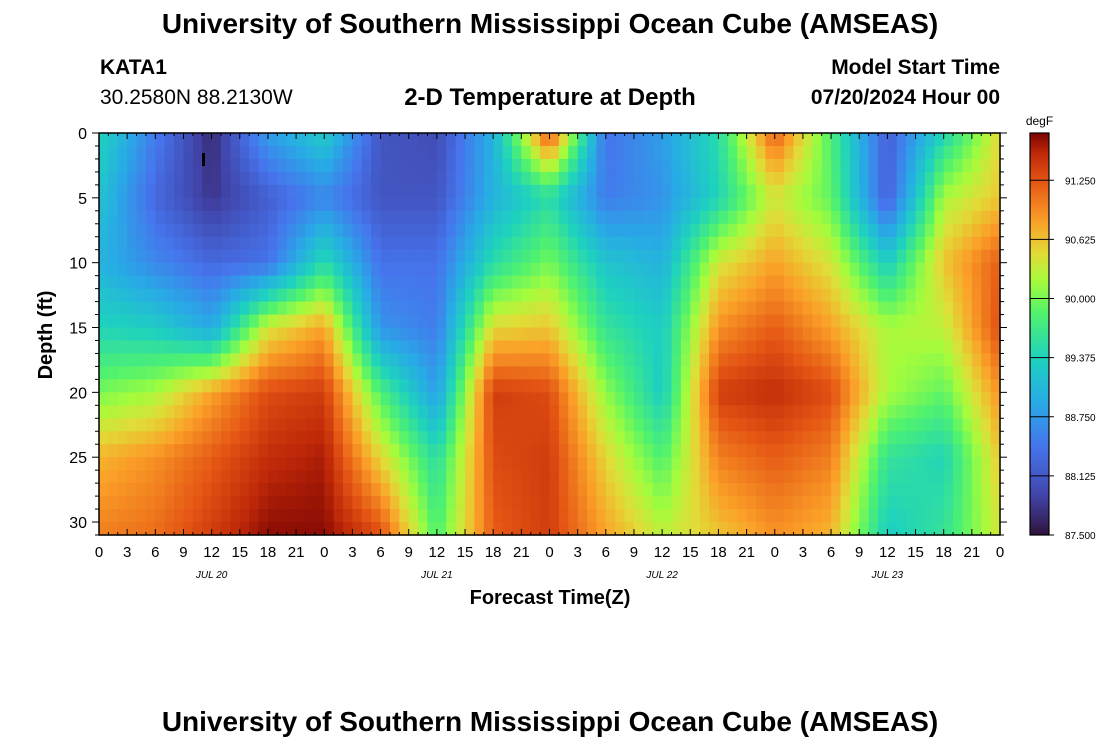 This screenshot has width=1100, height=750. Describe the element at coordinates (577, 552) in the screenshot. I see `x-tick-label: 3` at that location.